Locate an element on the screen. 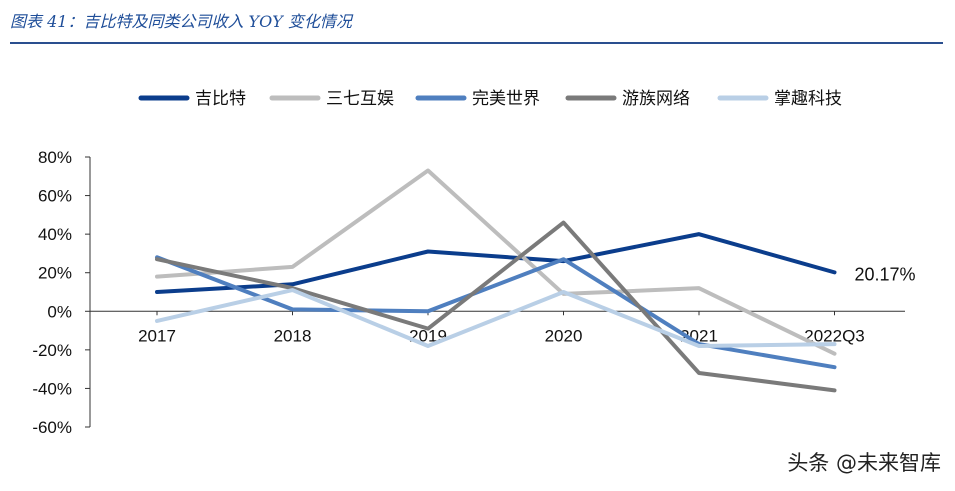 The width and height of the screenshot is (955, 491). chart-legend: 吉比特 三七互娱 完美世界 游族网络 掌趣科技 is located at coordinates (490, 99).